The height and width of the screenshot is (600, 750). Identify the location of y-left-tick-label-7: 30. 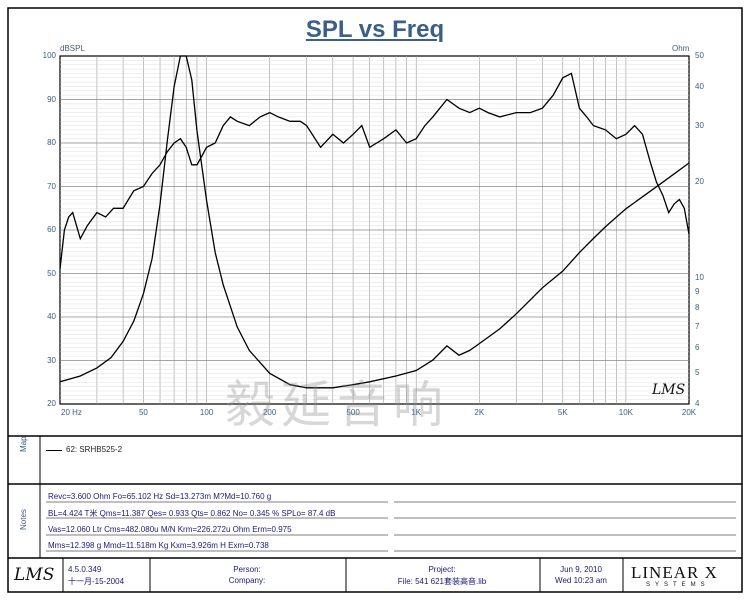
(51, 360).